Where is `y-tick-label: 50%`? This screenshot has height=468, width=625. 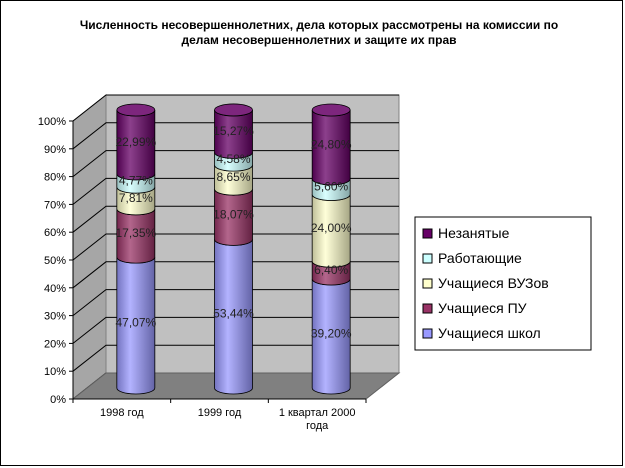
y-tick-label: 50% is located at coordinates (55, 261).